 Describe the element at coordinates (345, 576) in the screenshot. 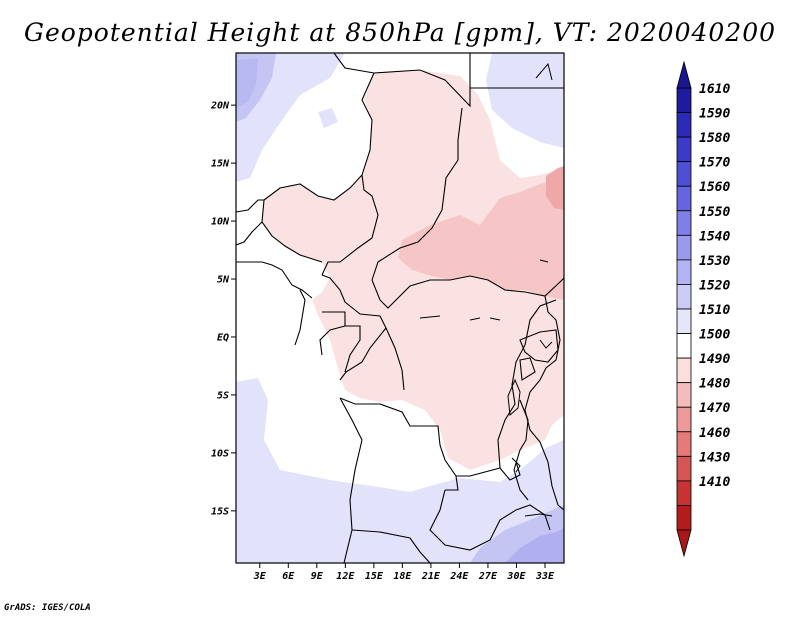

I see `lon-tick-label: 12E` at that location.